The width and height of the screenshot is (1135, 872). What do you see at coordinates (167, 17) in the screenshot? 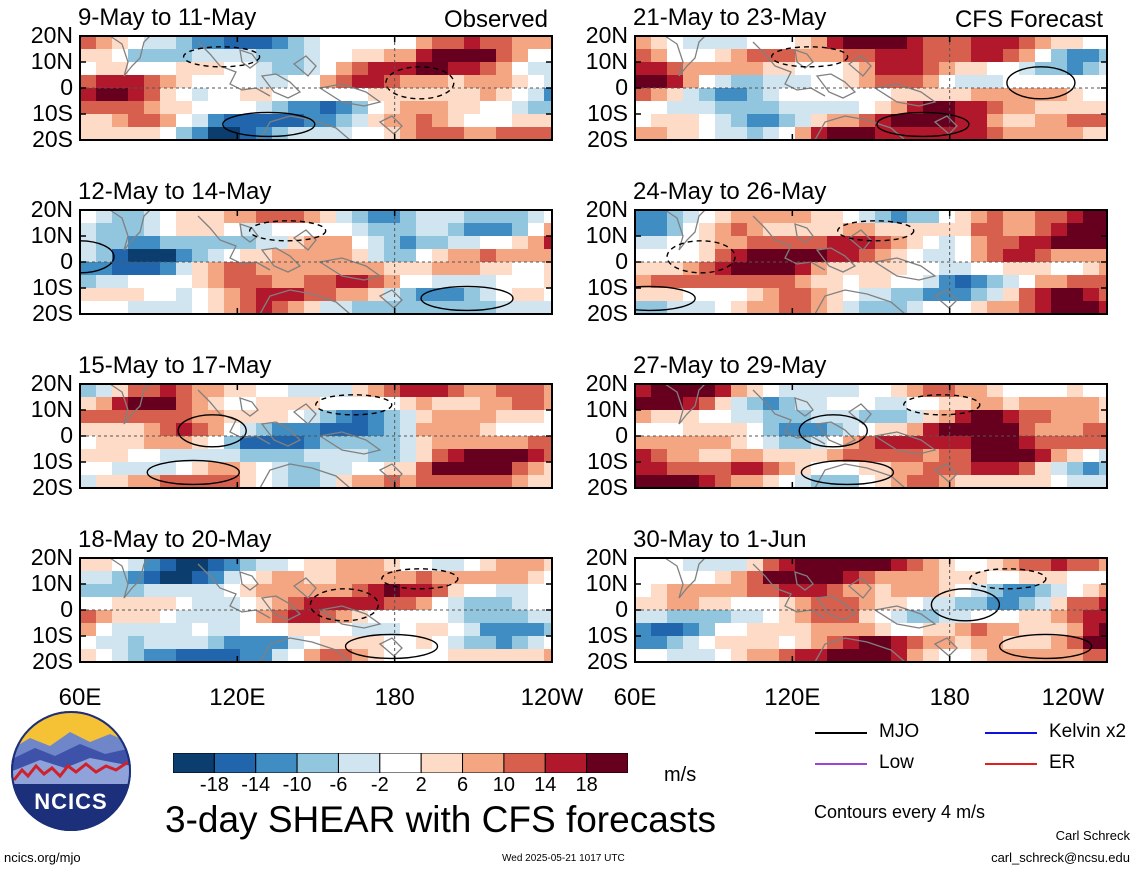
I see `panel-date-range: 9-May to 11-May` at bounding box center [167, 17].